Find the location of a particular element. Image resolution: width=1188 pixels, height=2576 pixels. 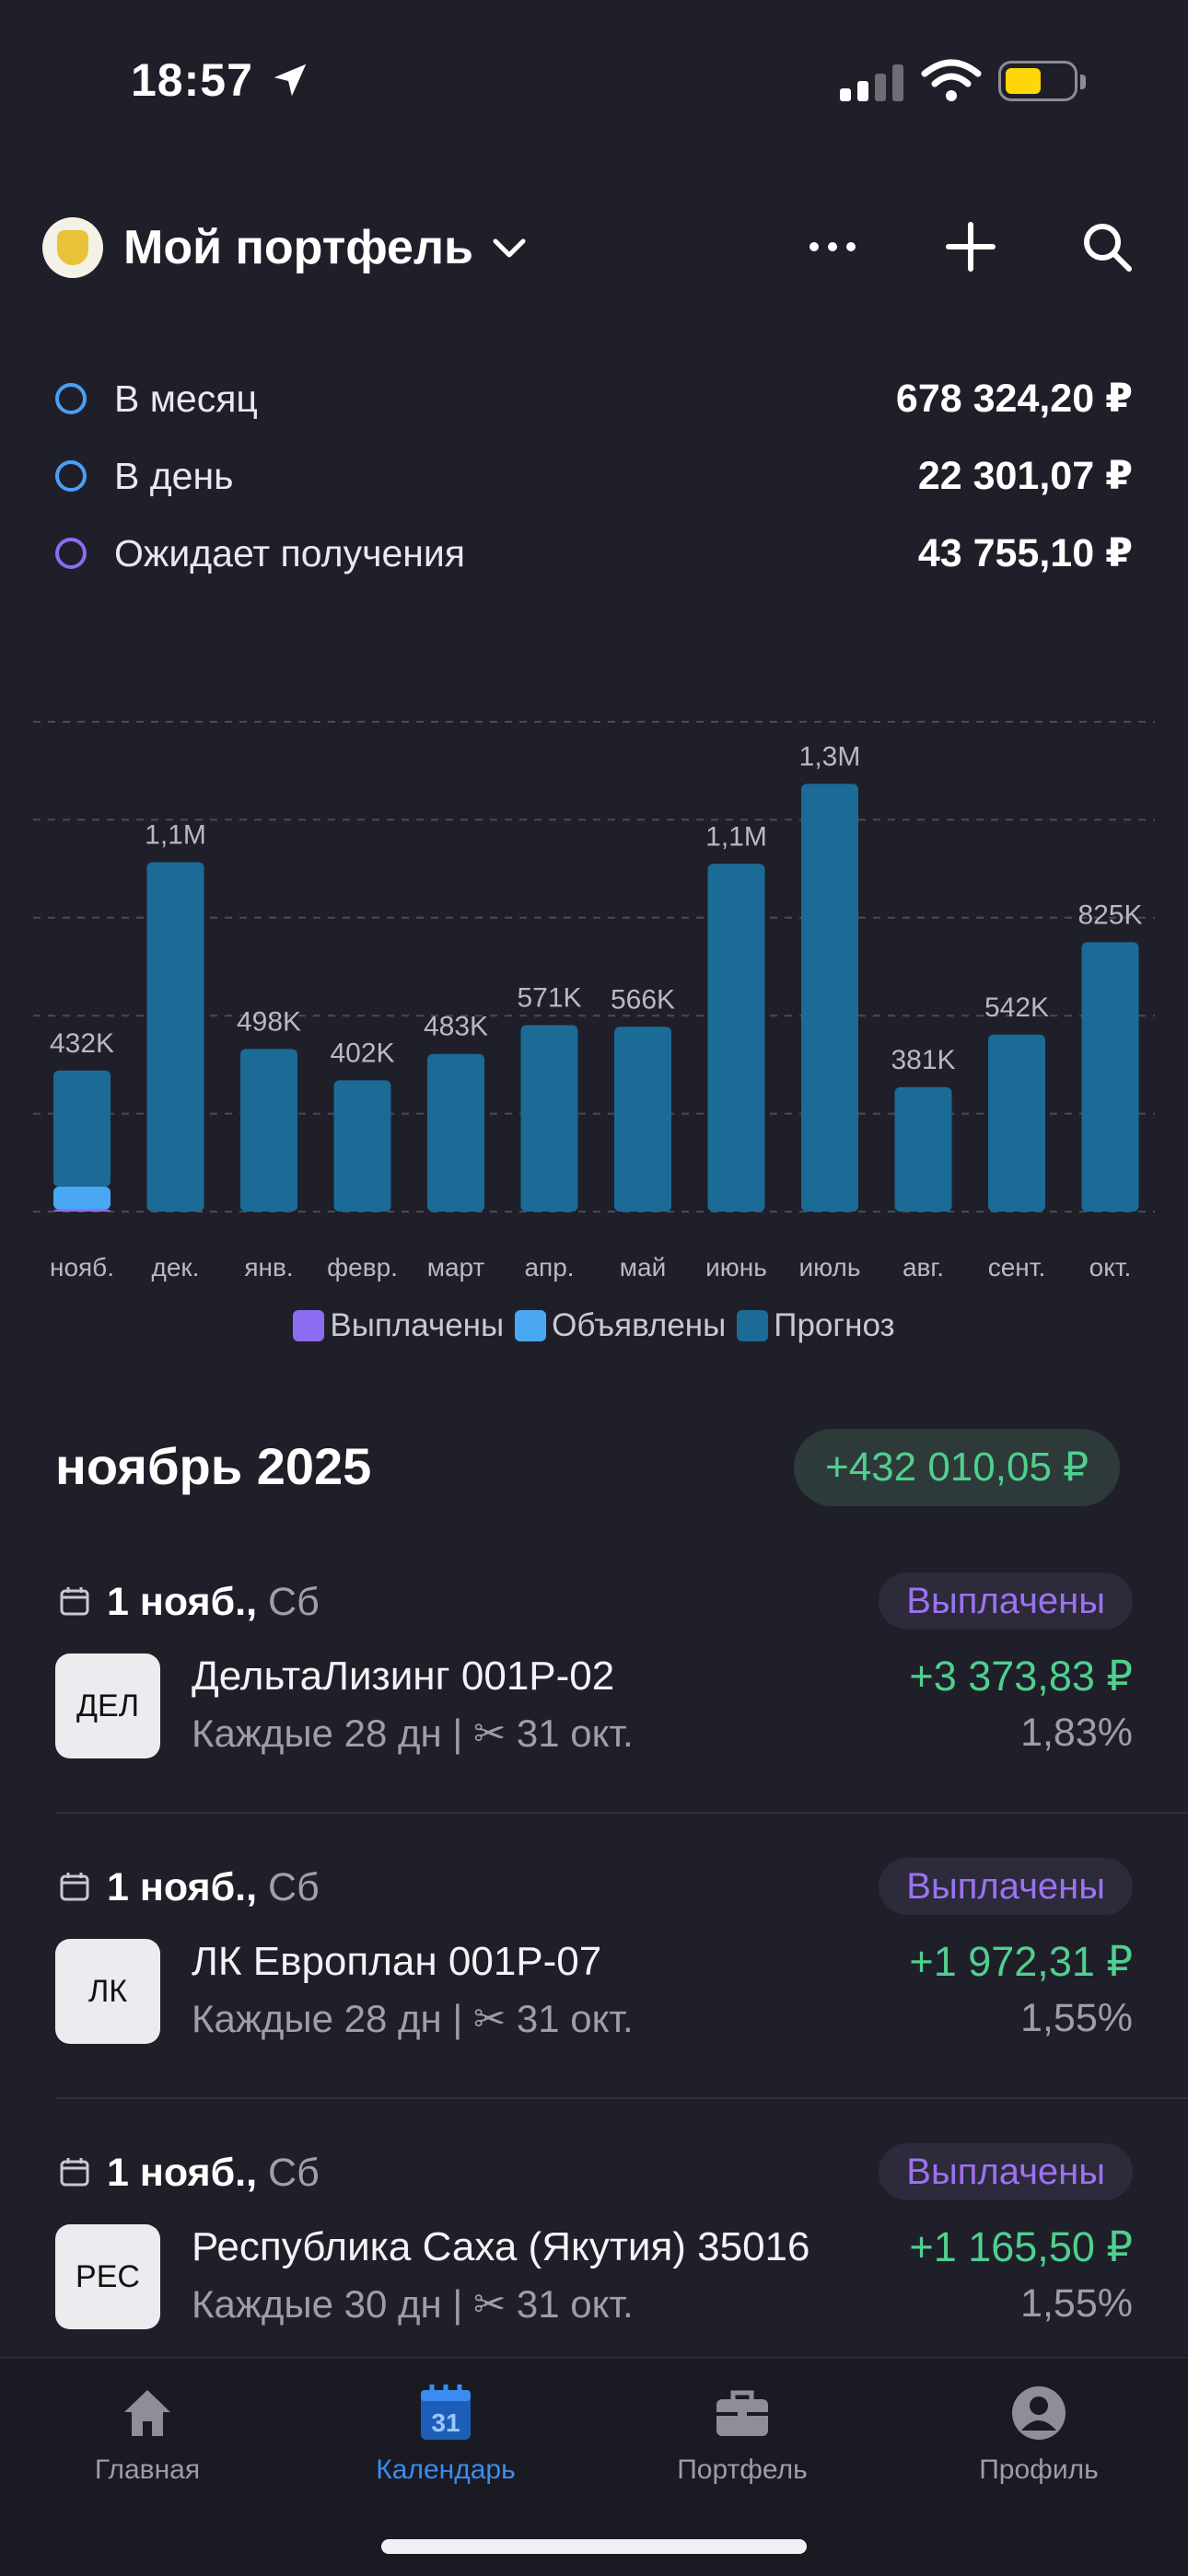

summary-value: 678 324,20 ₽ is located at coordinates (1014, 399).